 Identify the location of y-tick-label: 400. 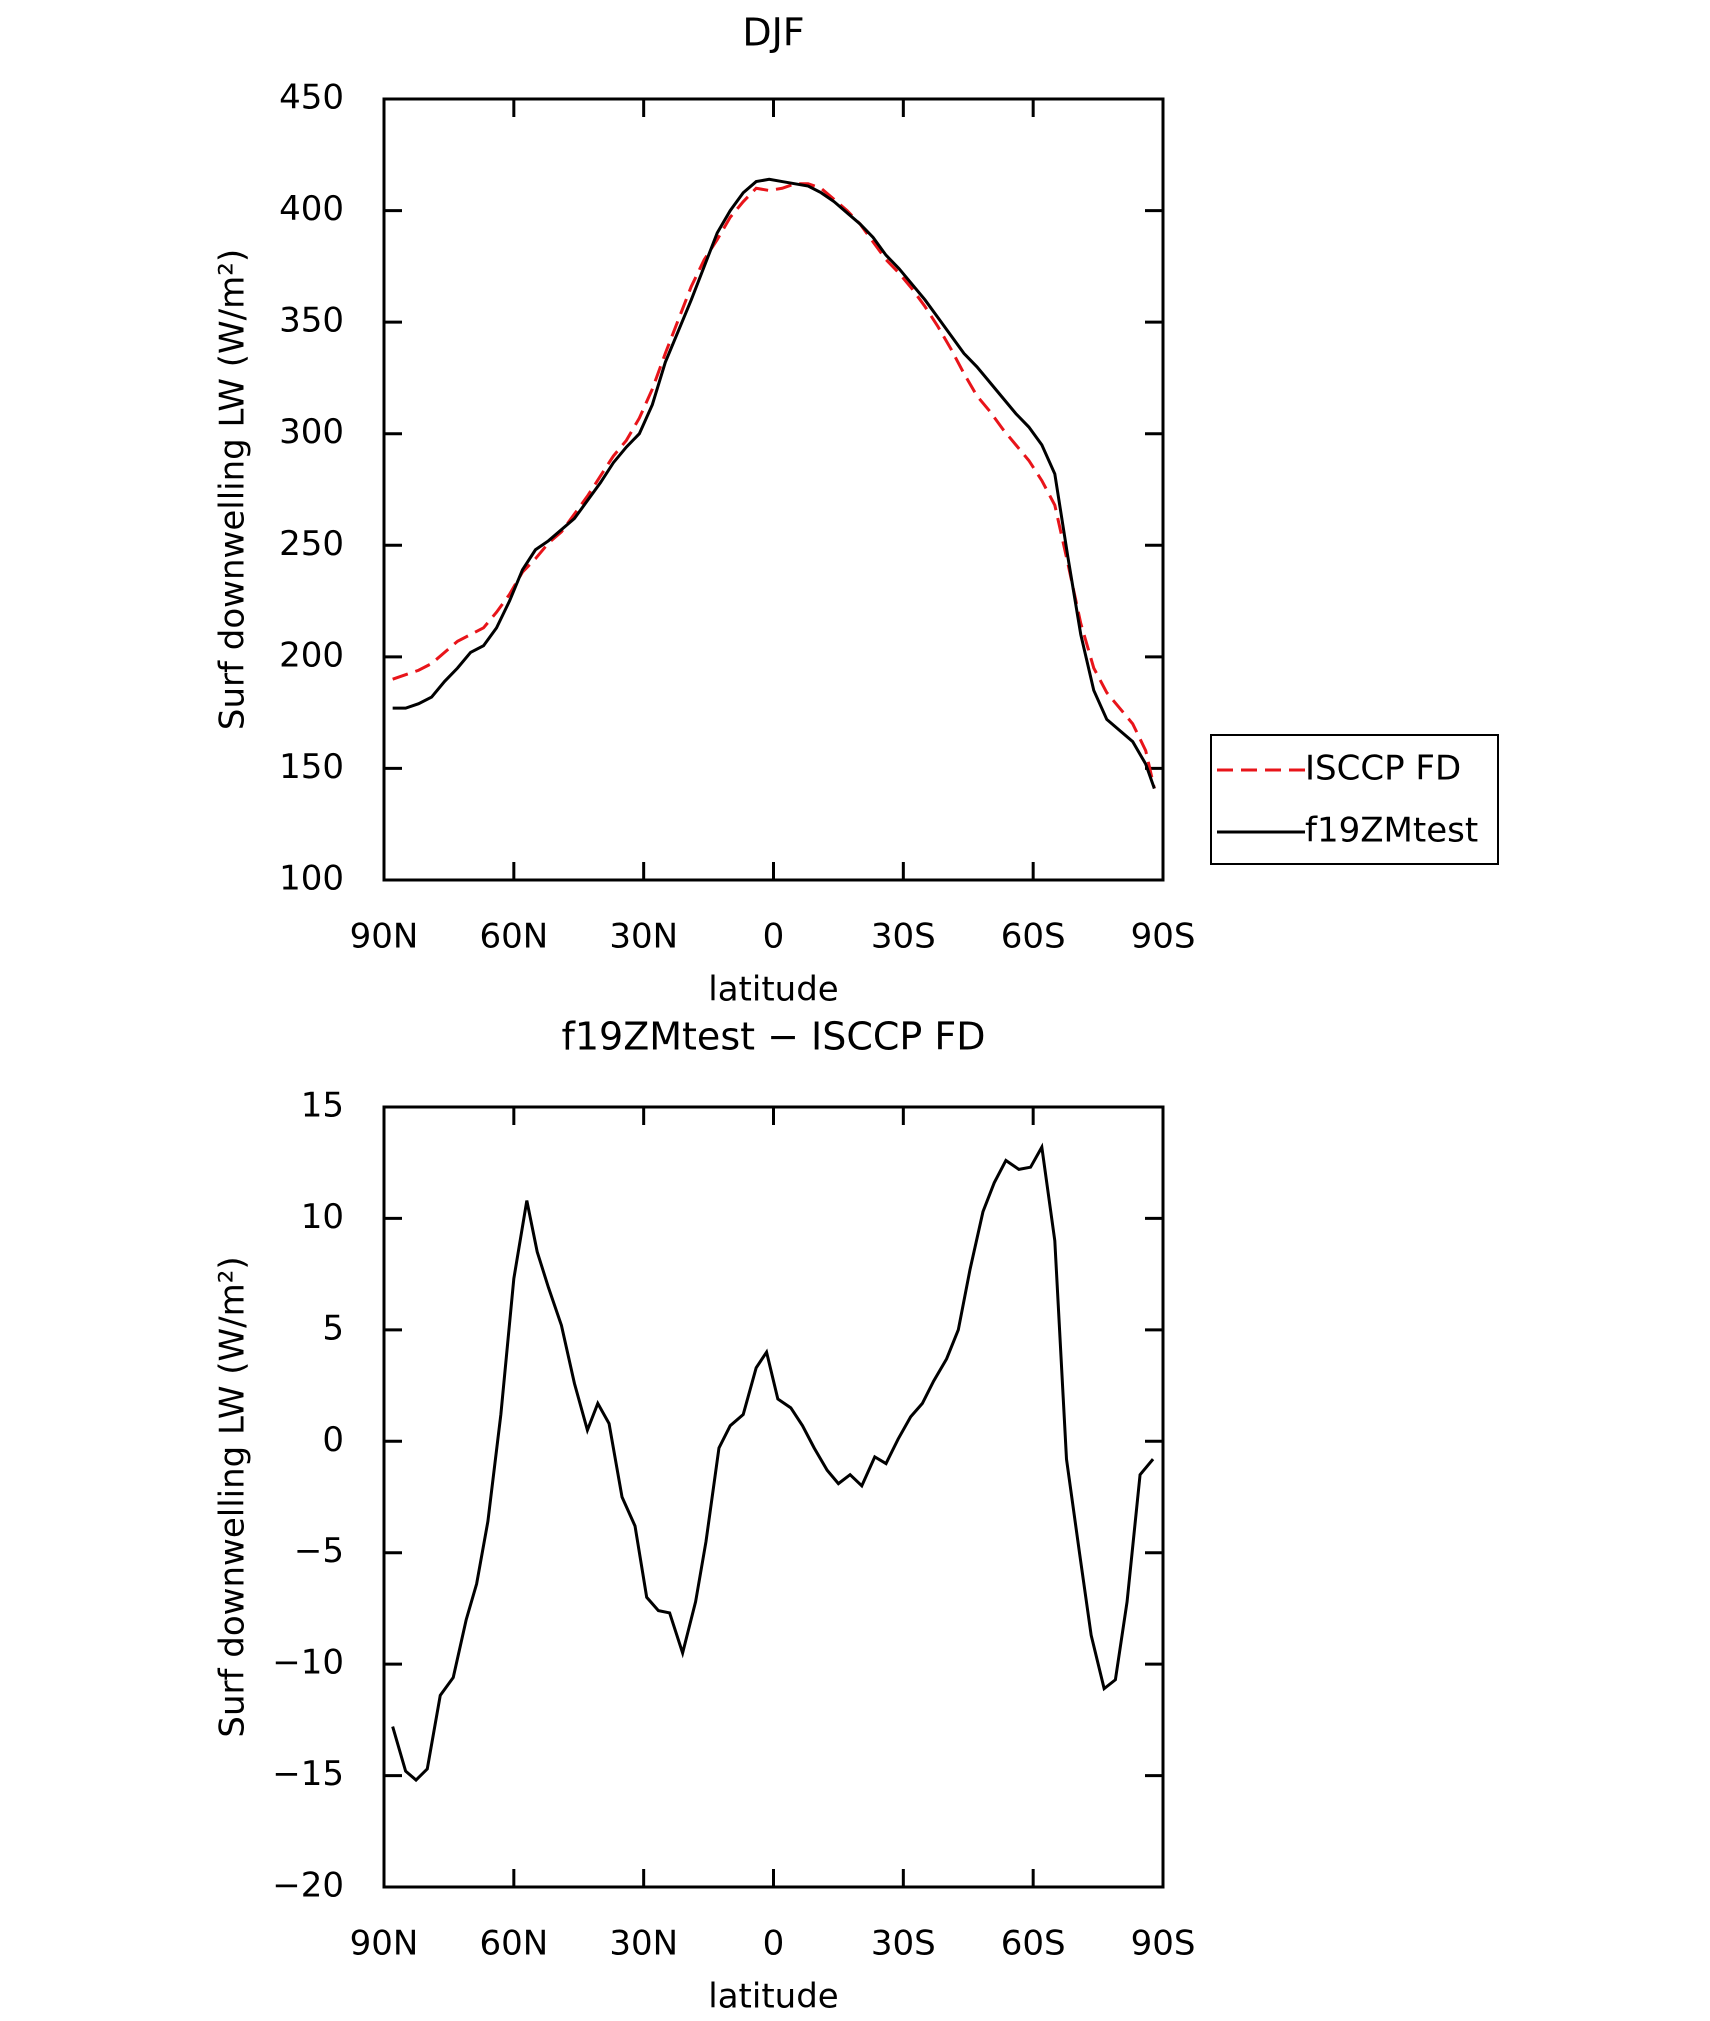
(311, 209).